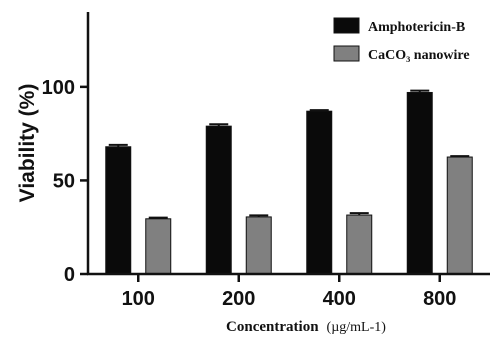 The image size is (501, 339). Describe the element at coordinates (289, 292) in the screenshot. I see `x-ticks: 100 200 400 800` at that location.